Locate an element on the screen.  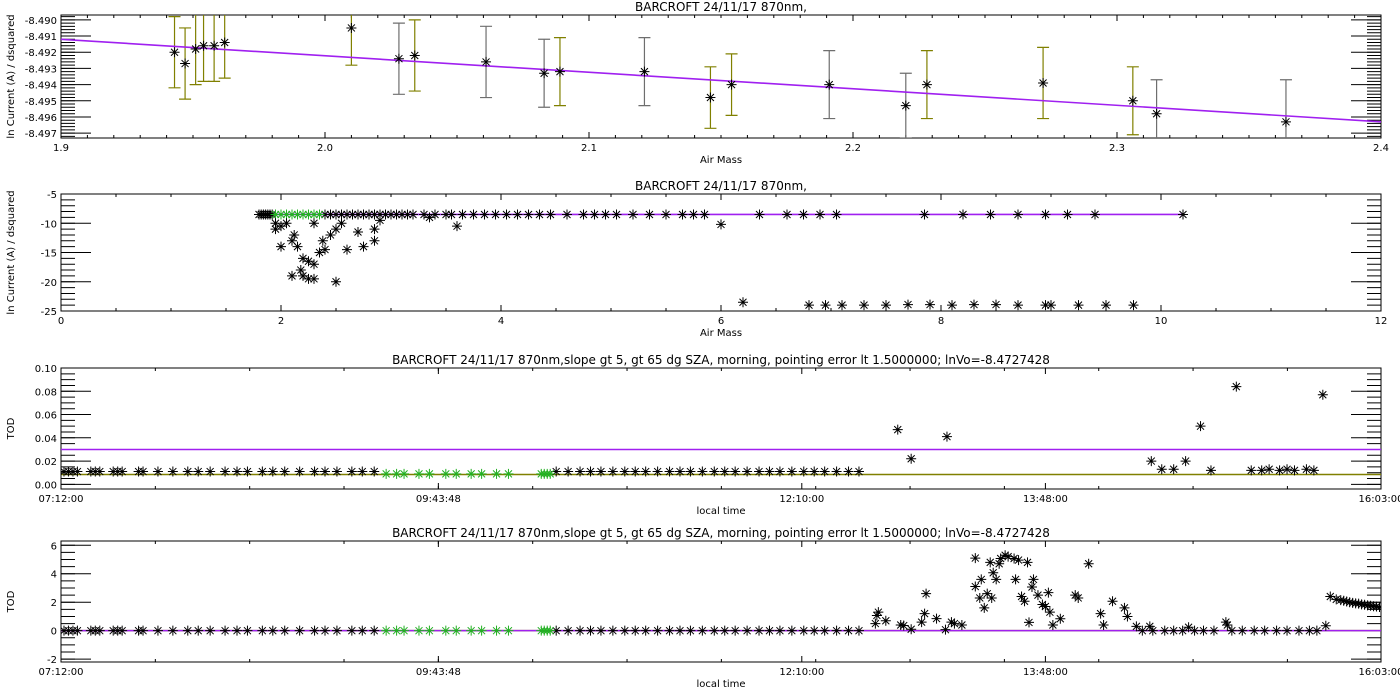
y-tick-label: 0.08 is located at coordinates (46, 392).